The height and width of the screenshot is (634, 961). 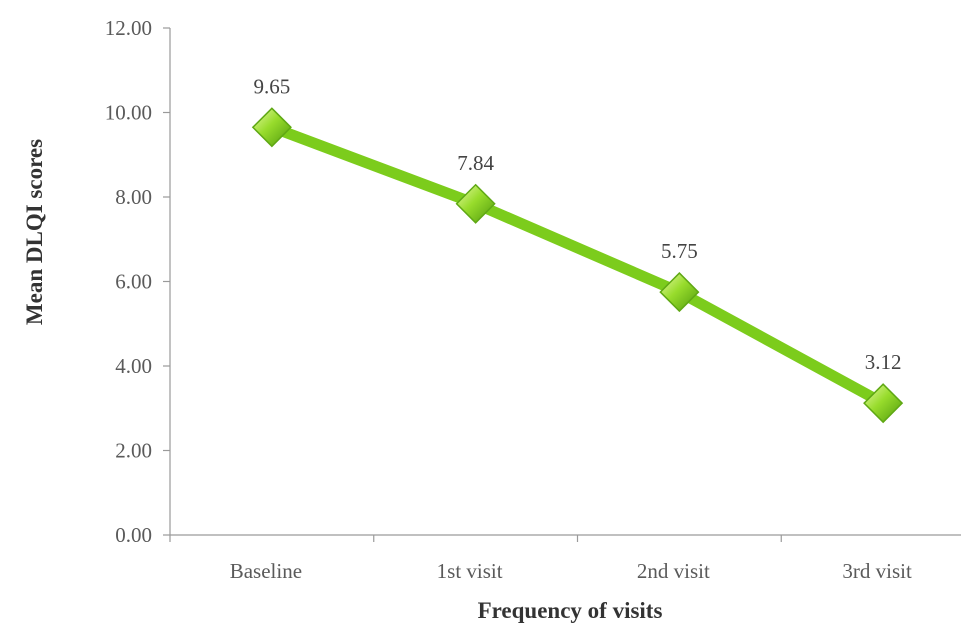 I want to click on y-tick-label: 10.00, so click(x=128, y=113).